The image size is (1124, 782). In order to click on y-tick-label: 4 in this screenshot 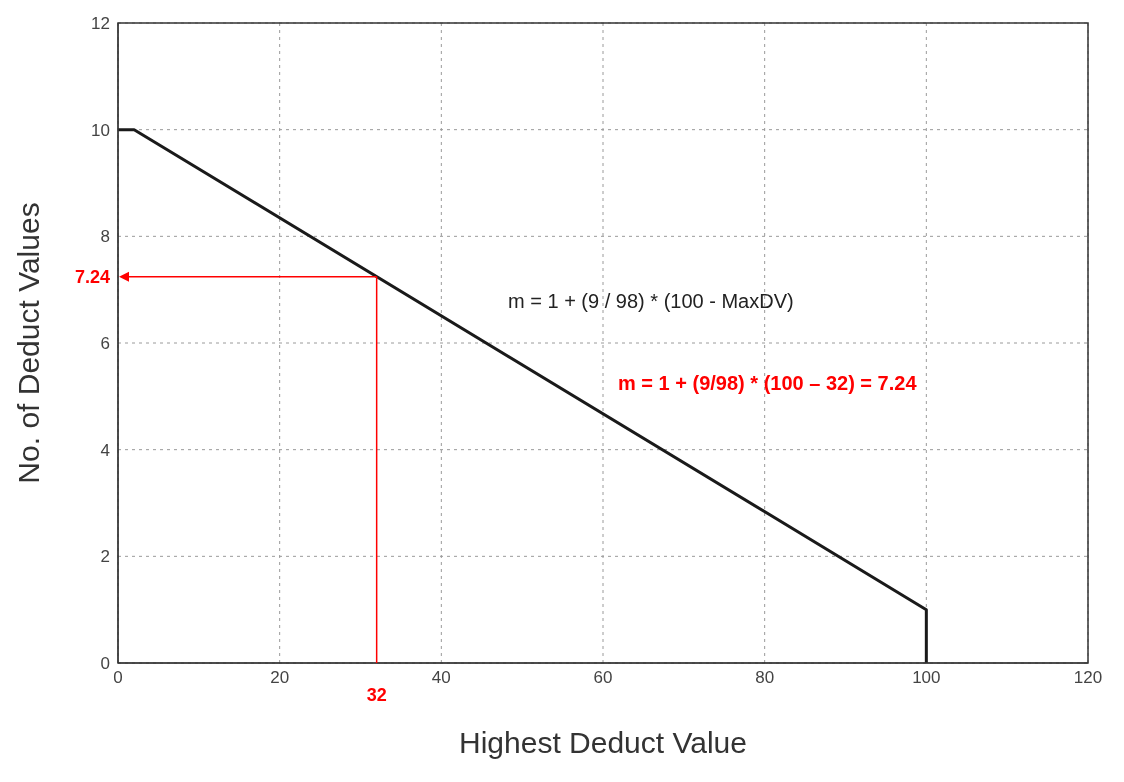, I will do `click(105, 450)`.